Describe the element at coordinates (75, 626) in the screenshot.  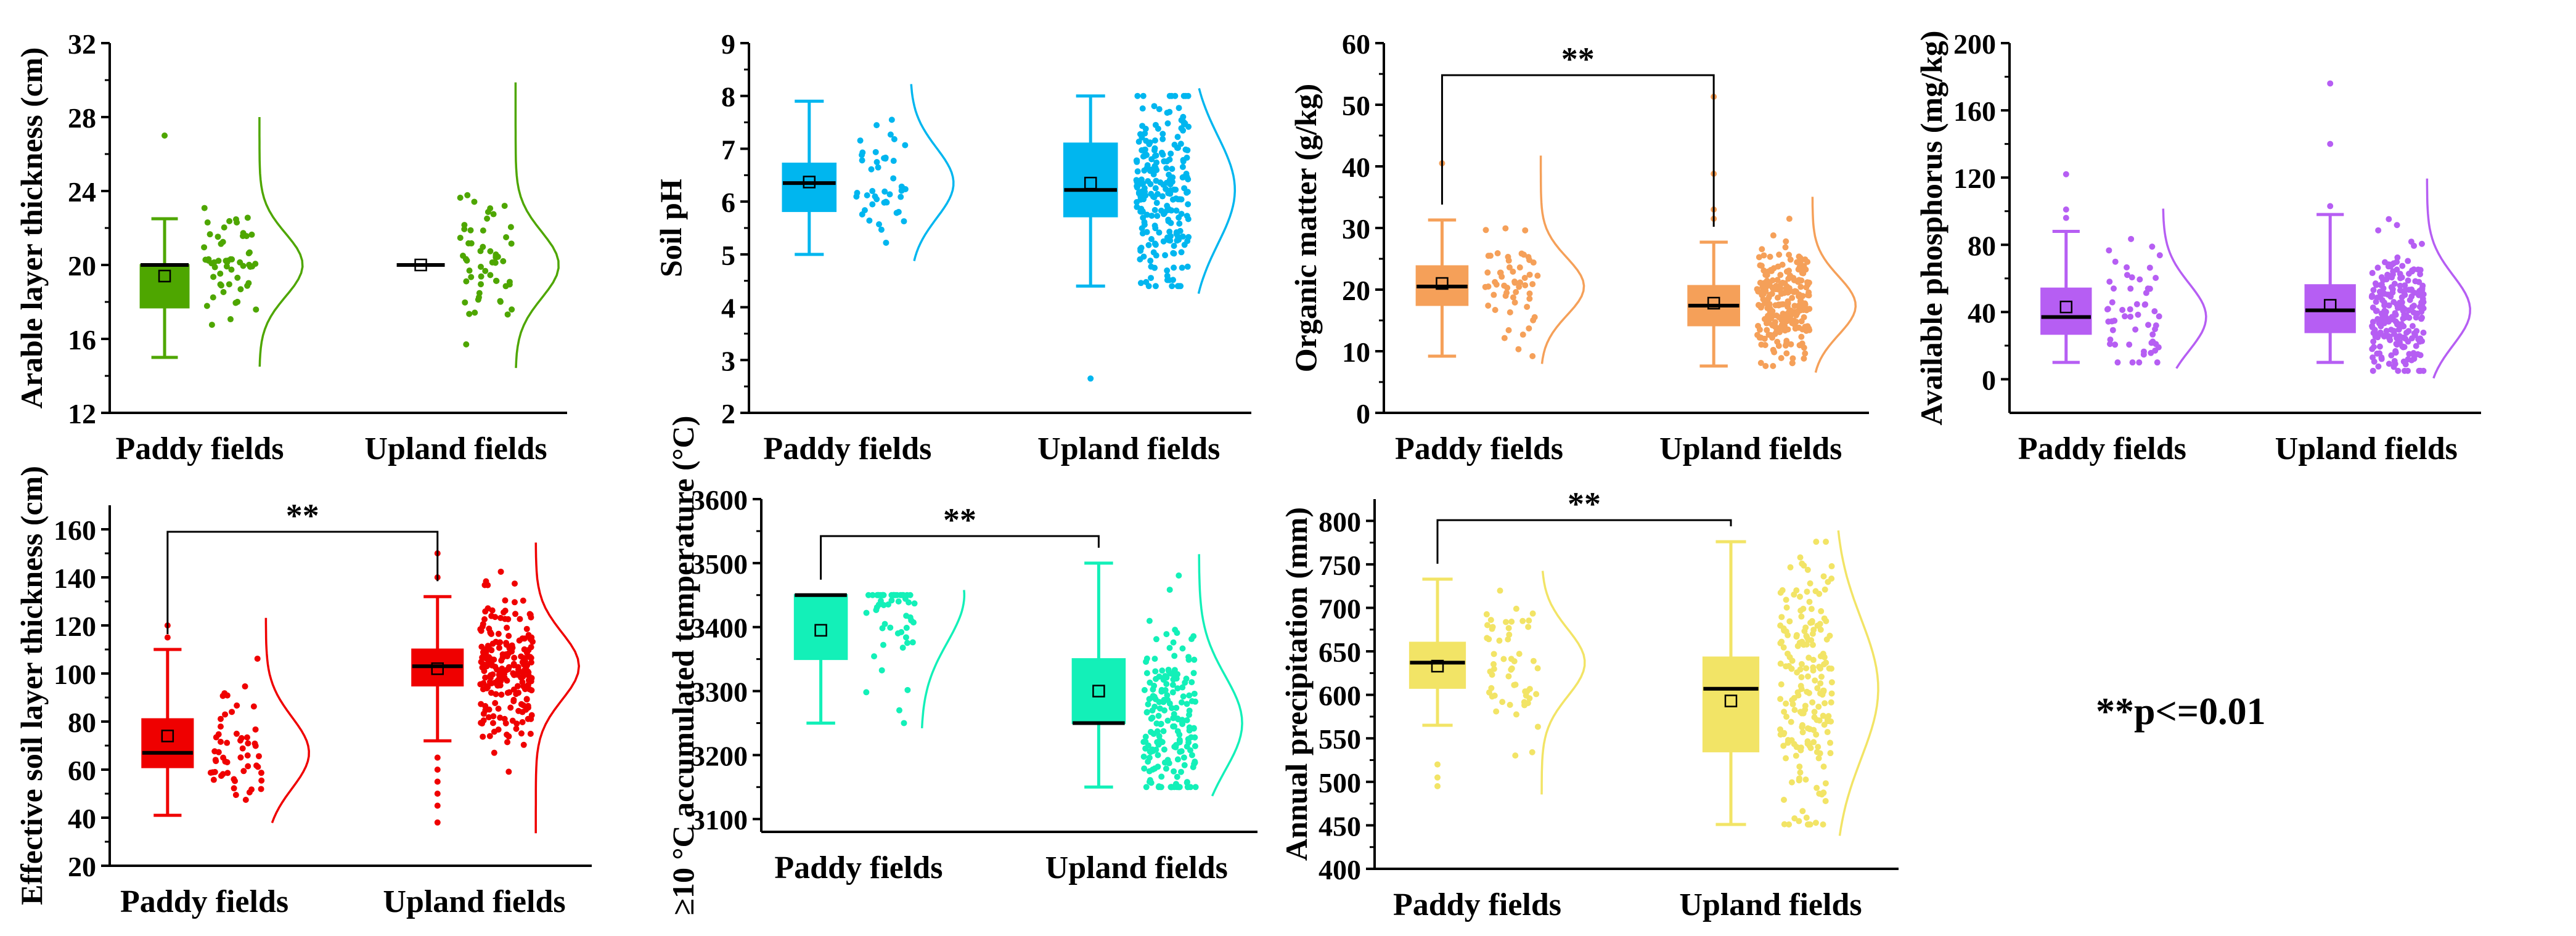
I see `y-tick-label: 120` at that location.